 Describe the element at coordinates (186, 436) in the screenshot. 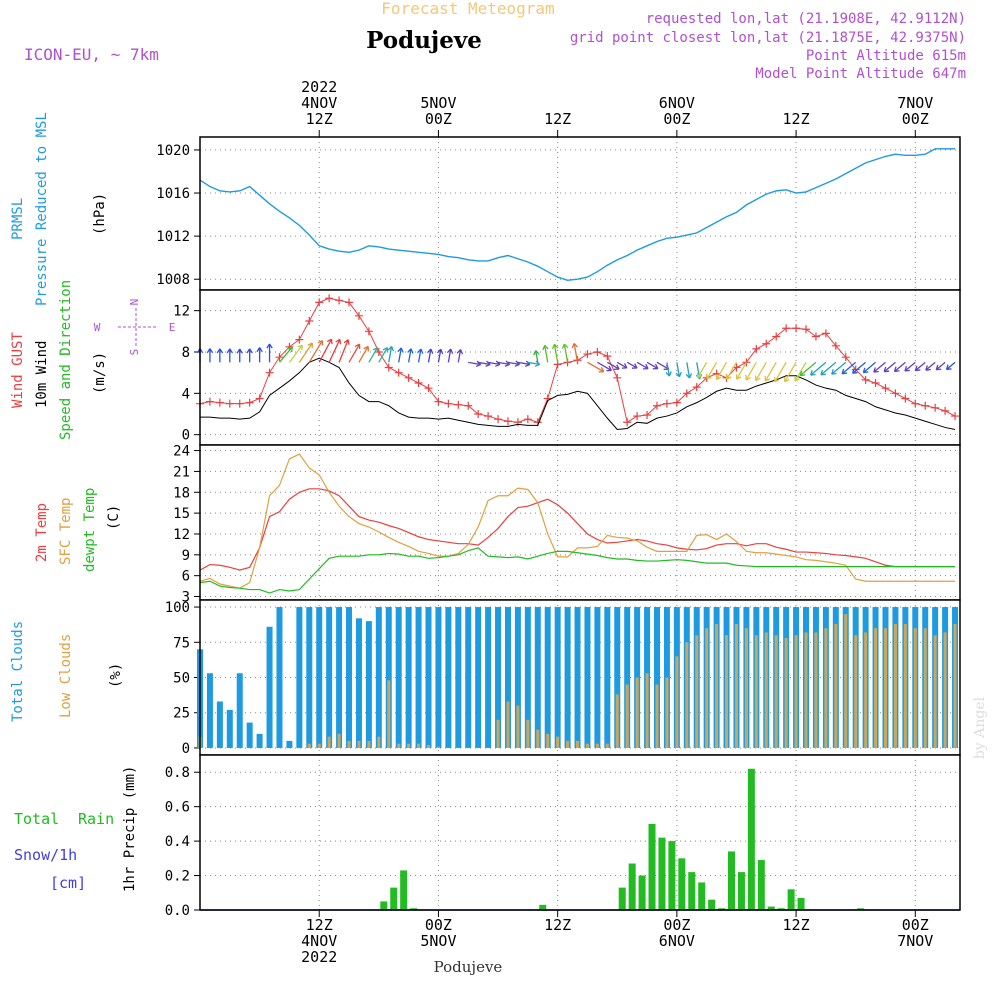

I see `y-tick-label: 0` at that location.